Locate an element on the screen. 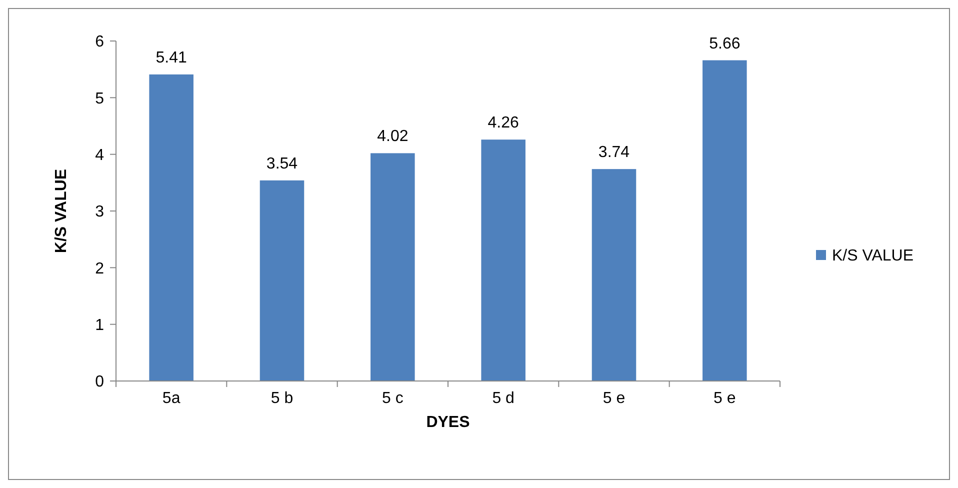 The width and height of the screenshot is (958, 488). y-tick-label: 5 is located at coordinates (99, 99).